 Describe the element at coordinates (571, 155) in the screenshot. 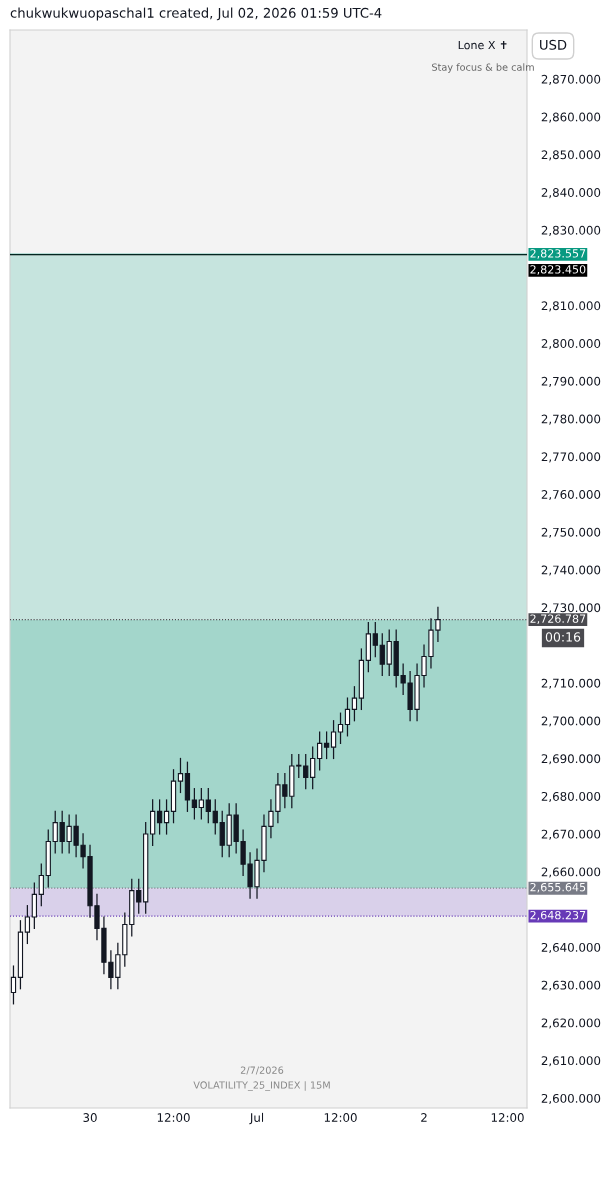

I see `y-tick-label: 2,850.000` at that location.